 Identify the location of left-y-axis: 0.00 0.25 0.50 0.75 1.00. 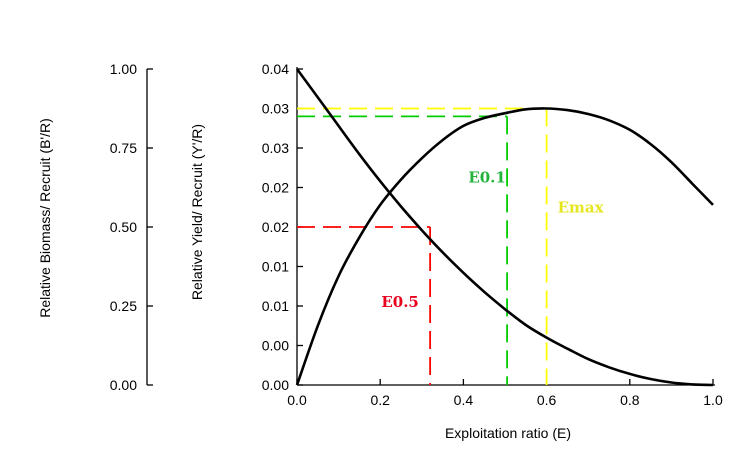
(131, 227).